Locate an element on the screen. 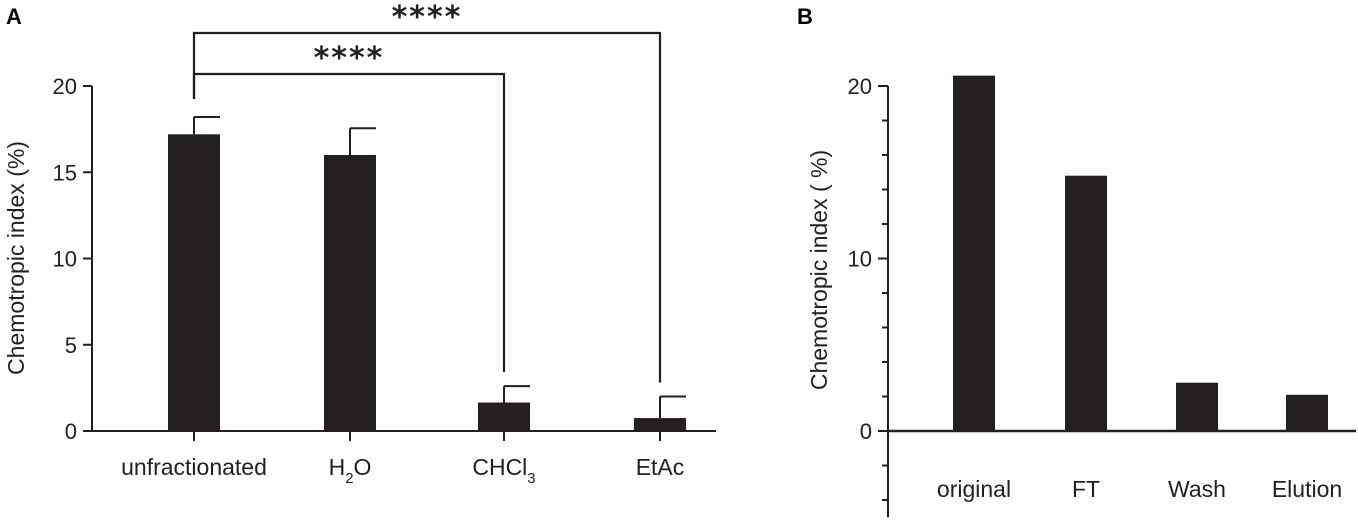  panel-a-category-label: CHCl3 is located at coordinates (503, 470).